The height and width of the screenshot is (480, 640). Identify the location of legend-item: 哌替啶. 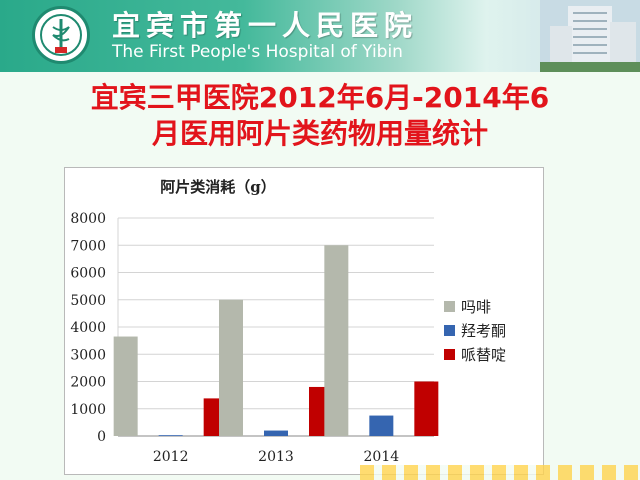
(475, 354).